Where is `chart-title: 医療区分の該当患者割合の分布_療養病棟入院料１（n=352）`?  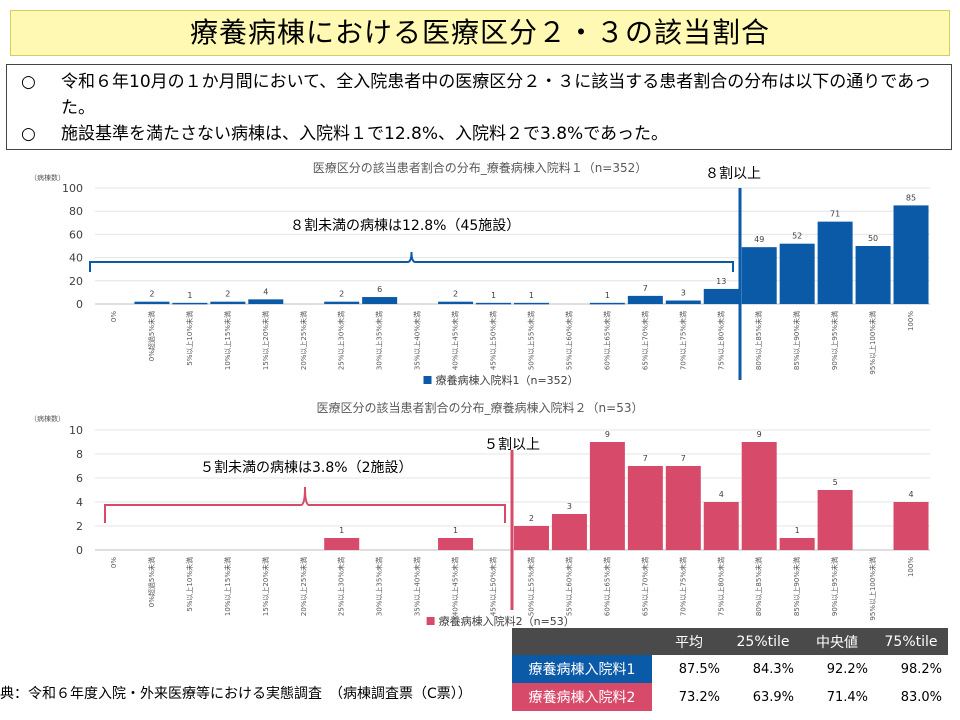
chart-title: 医療区分の該当患者割合の分布_療養病棟入院料１（n=352） is located at coordinates (480, 167).